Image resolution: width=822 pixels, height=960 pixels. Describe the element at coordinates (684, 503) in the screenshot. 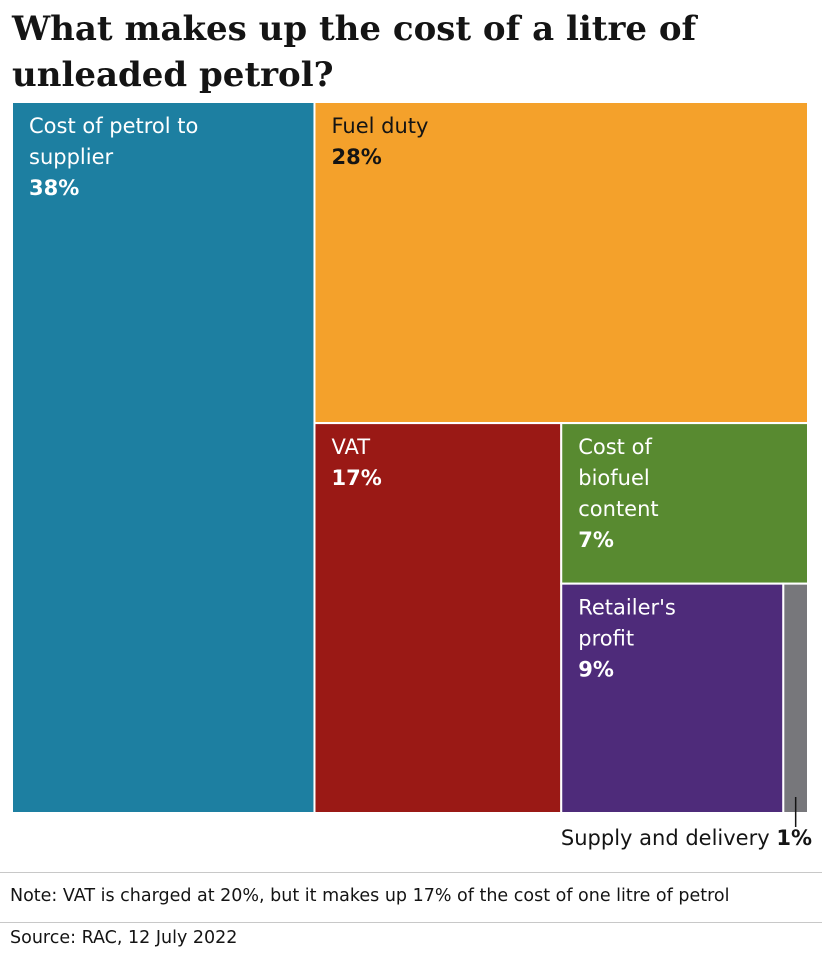

I see `treemap-cell-cost-of-biofuel-content` at that location.